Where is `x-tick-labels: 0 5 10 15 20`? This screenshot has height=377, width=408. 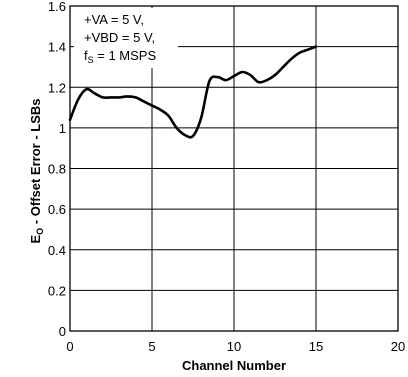 x-tick-labels: 0 5 10 15 20 is located at coordinates (235, 346).